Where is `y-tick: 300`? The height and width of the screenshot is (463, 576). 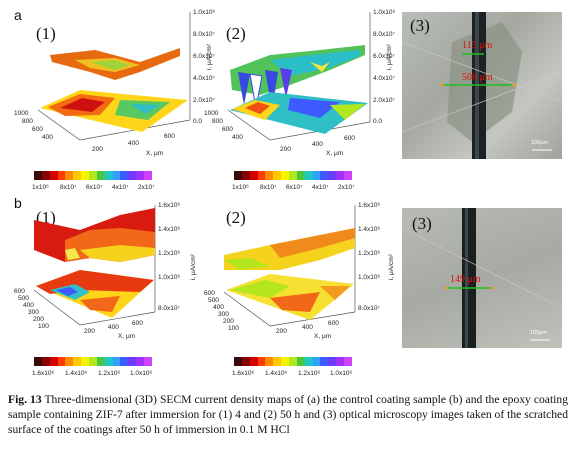 y-tick: 300 is located at coordinates (223, 314).